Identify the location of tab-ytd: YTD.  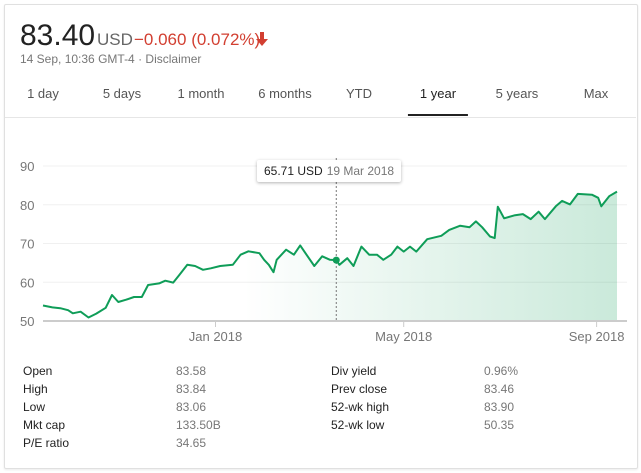
(359, 93).